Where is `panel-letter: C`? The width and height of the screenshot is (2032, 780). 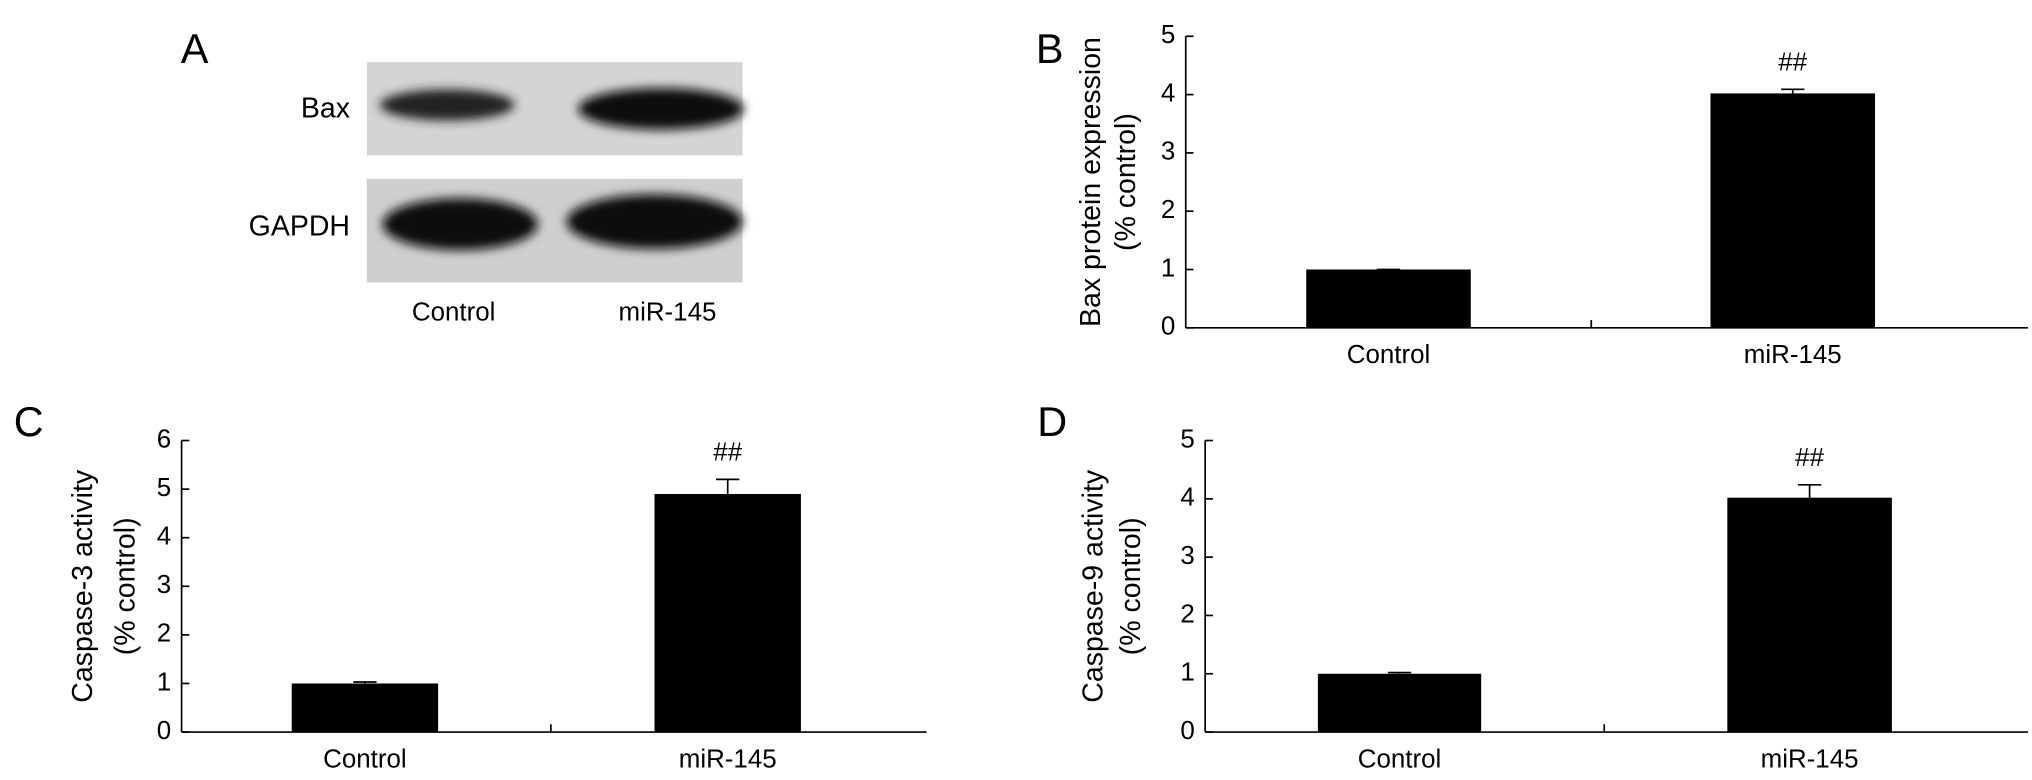
panel-letter: C is located at coordinates (29, 421).